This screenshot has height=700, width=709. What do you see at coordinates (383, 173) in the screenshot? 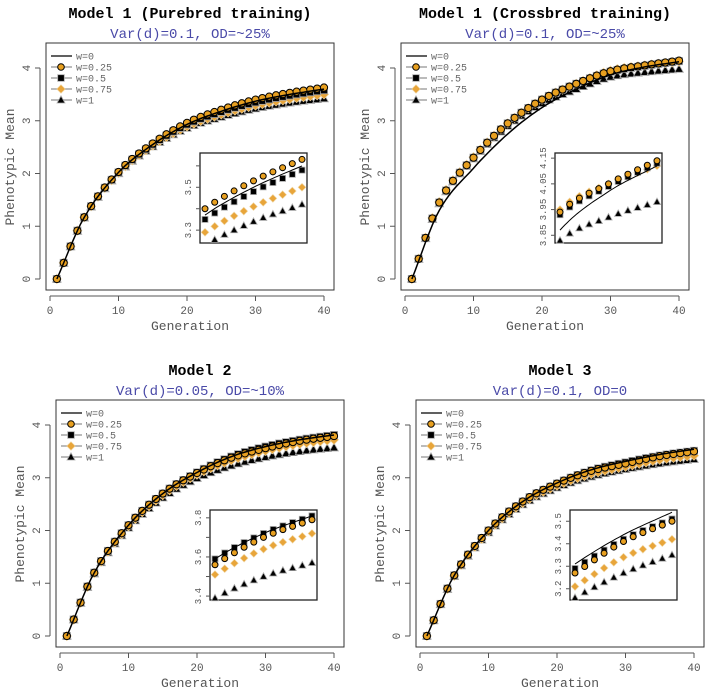
I see `y-tick-label: 2` at bounding box center [383, 173].